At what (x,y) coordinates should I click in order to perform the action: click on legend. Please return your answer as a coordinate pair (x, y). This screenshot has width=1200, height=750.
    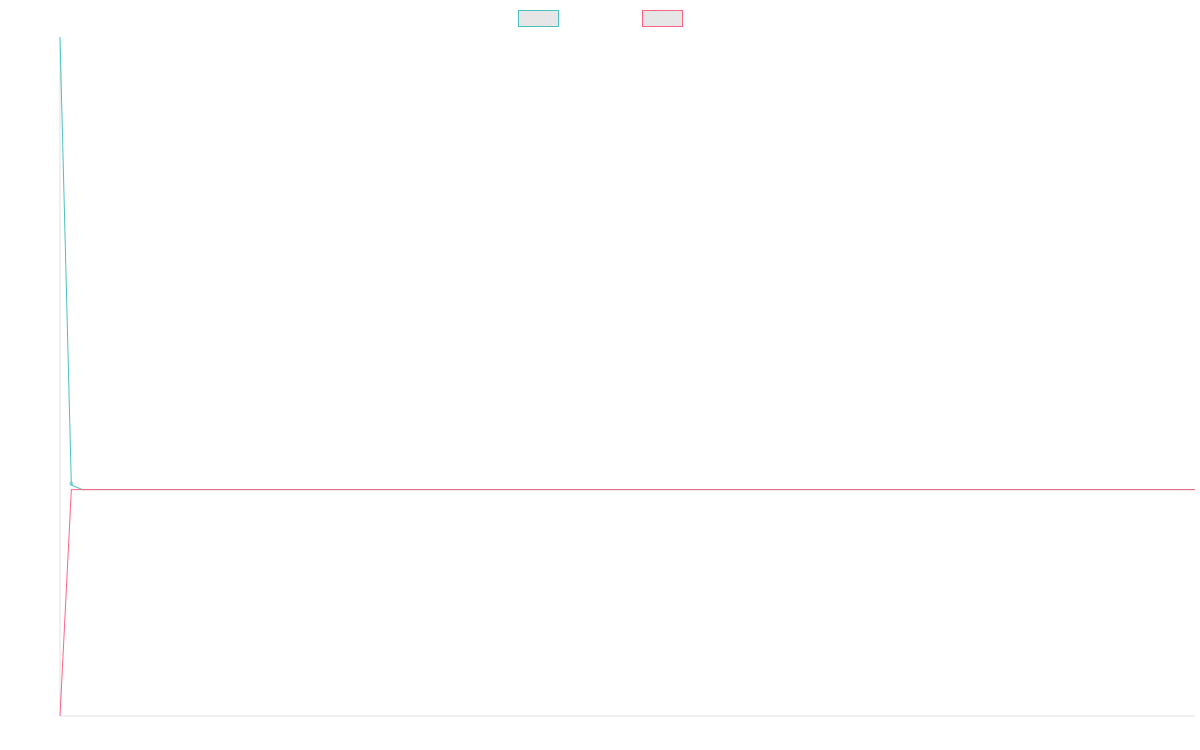
    Looking at the image, I should click on (600, 18).